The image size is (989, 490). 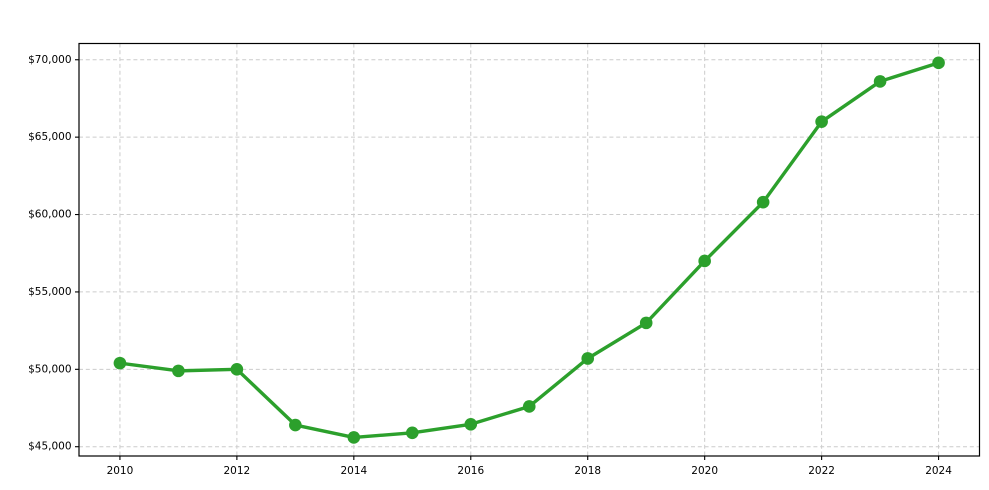 What do you see at coordinates (49, 60) in the screenshot?
I see `y-tick-label: $70,000` at bounding box center [49, 60].